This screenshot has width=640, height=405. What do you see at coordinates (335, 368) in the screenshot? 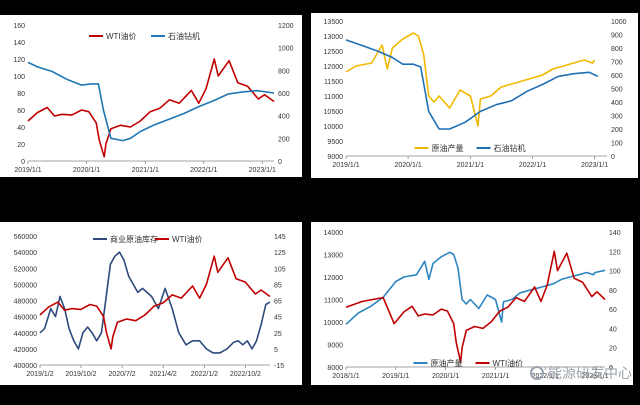
I see `y-left-tick-label: 8000` at bounding box center [335, 368].